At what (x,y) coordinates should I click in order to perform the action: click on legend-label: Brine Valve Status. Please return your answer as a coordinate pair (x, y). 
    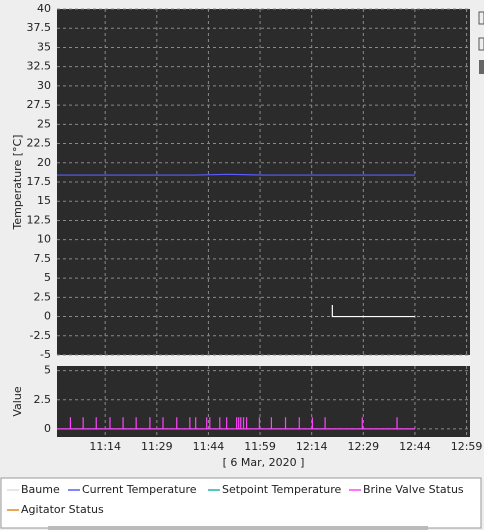
    Looking at the image, I should click on (413, 489).